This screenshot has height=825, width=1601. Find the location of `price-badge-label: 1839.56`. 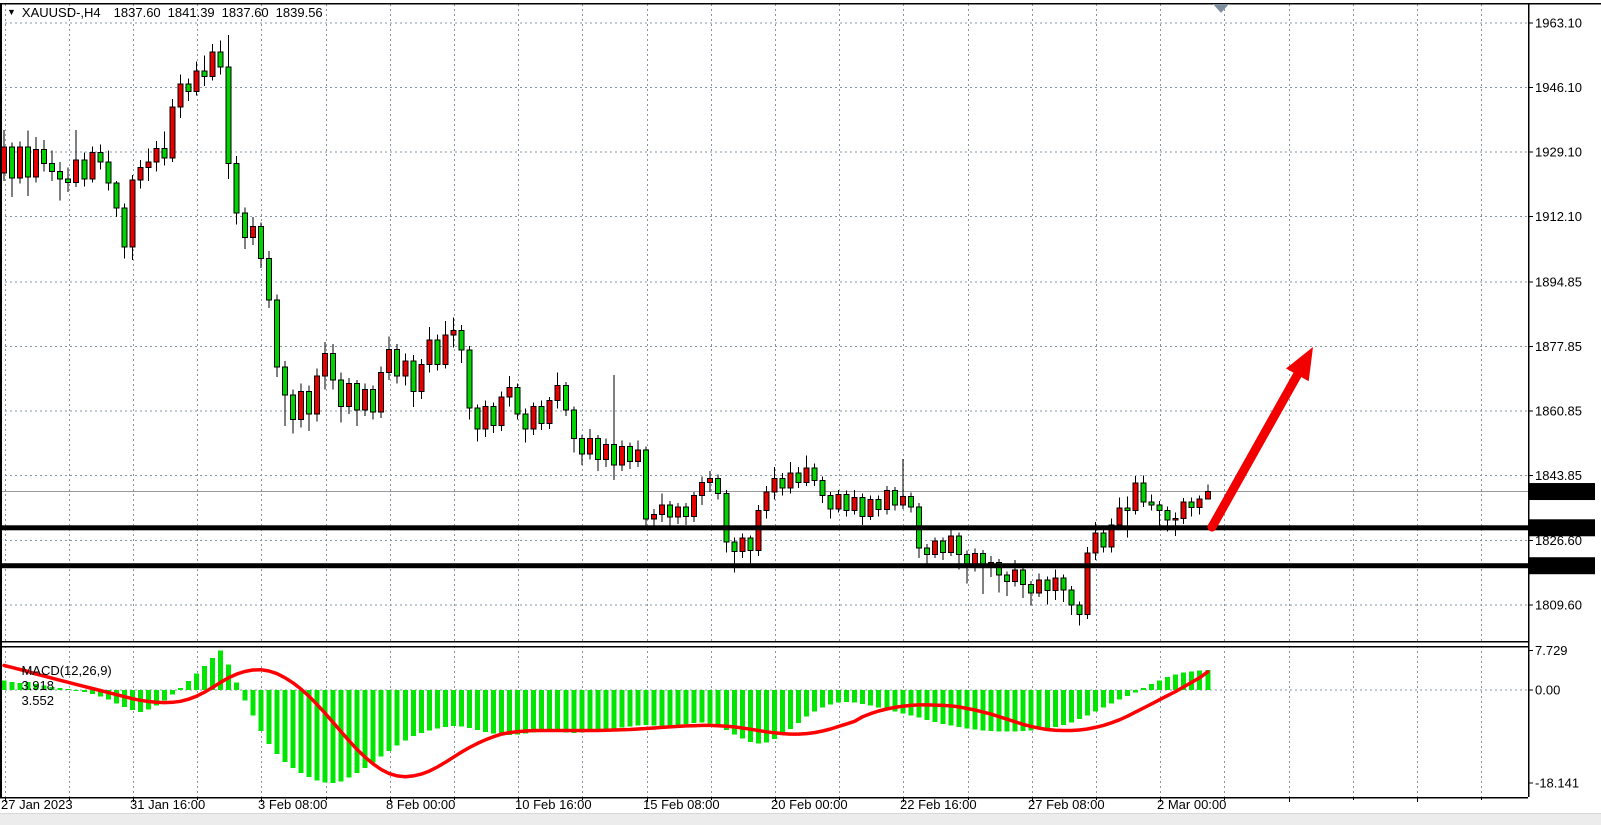

price-badge-label: 1839.56 is located at coordinates (1558, 491).